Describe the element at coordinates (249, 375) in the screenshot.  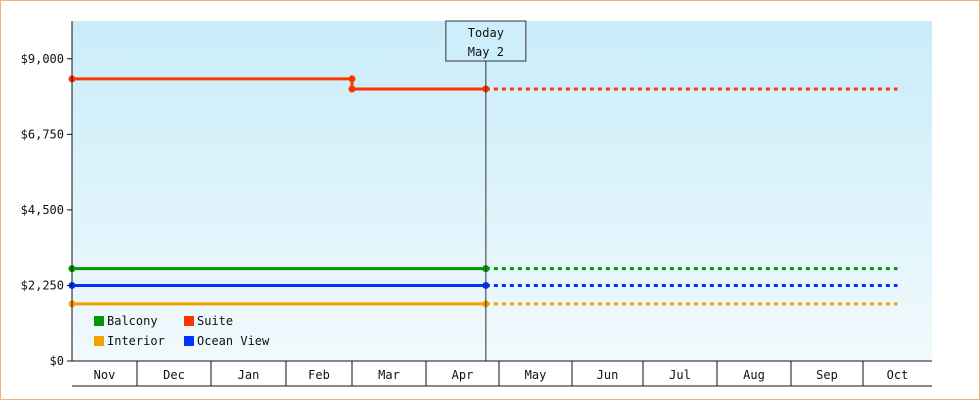
I see `x-tick-label: Jan` at that location.